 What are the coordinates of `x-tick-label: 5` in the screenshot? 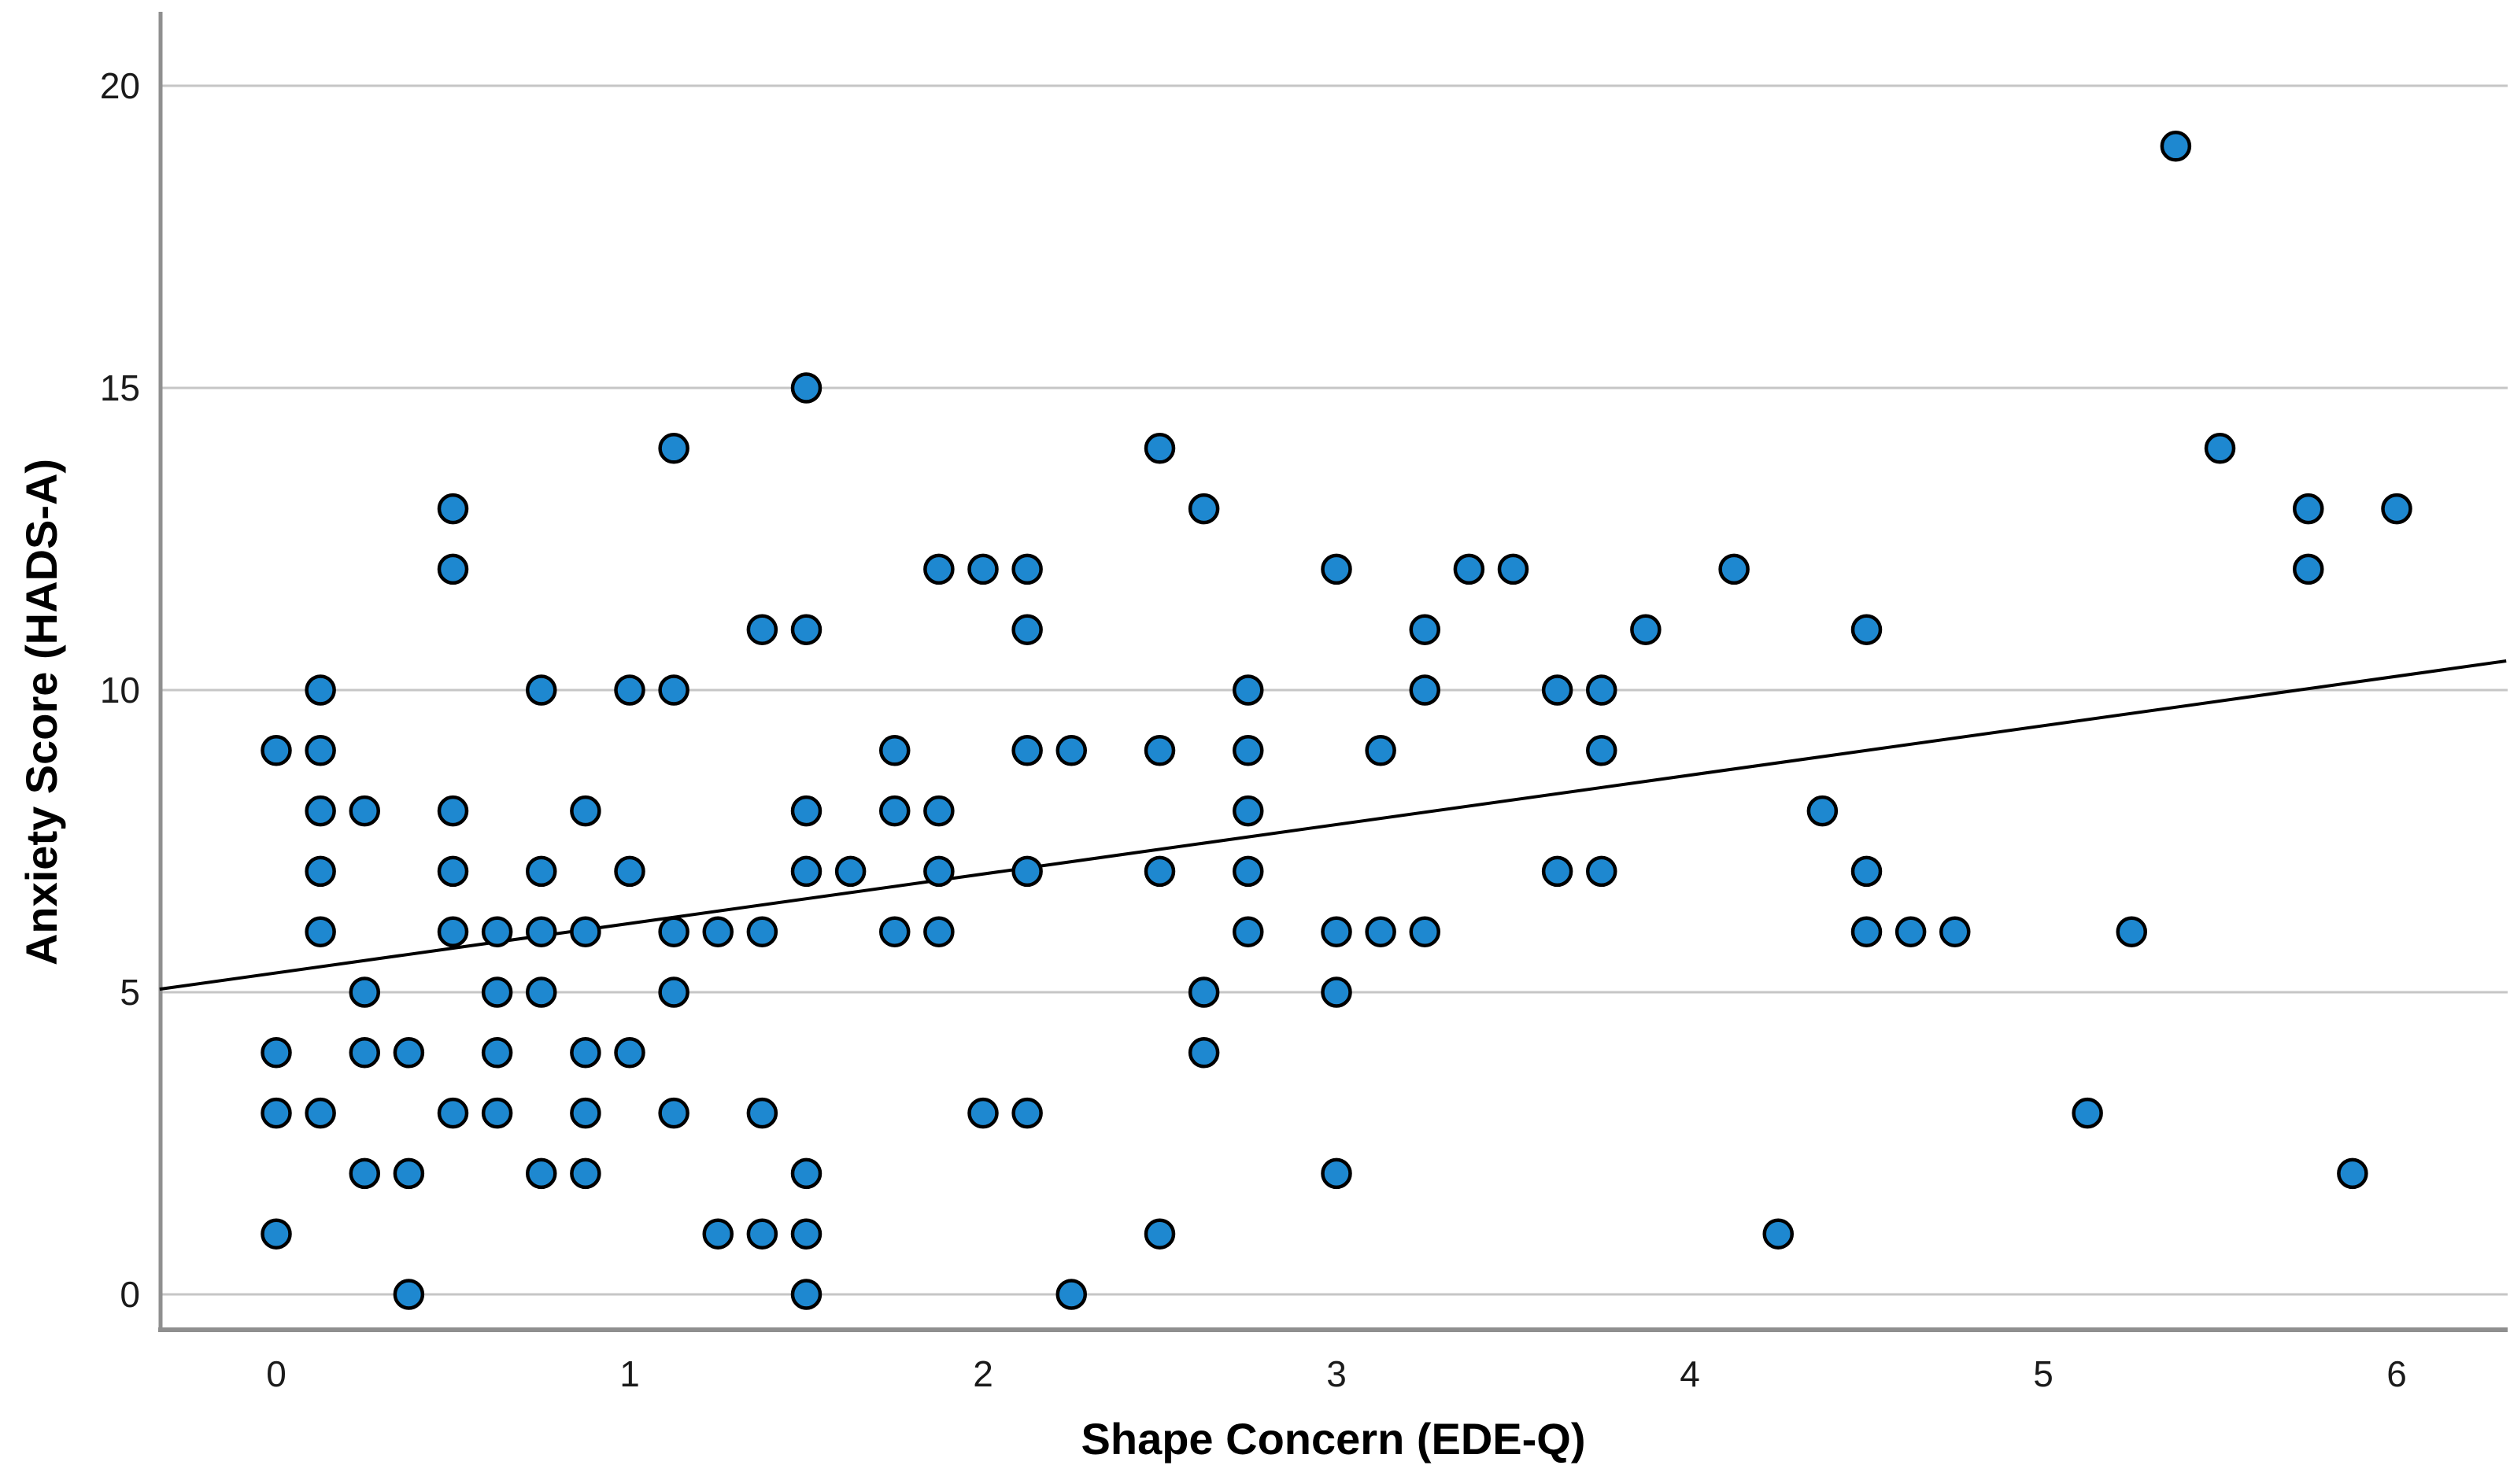 It's located at (2043, 1373).